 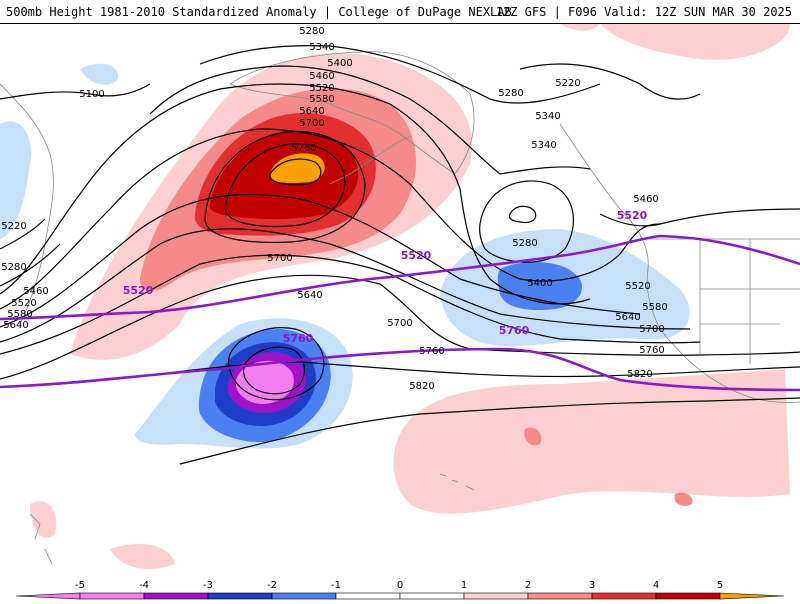 I want to click on contour-5640-mid, so click(x=350, y=304).